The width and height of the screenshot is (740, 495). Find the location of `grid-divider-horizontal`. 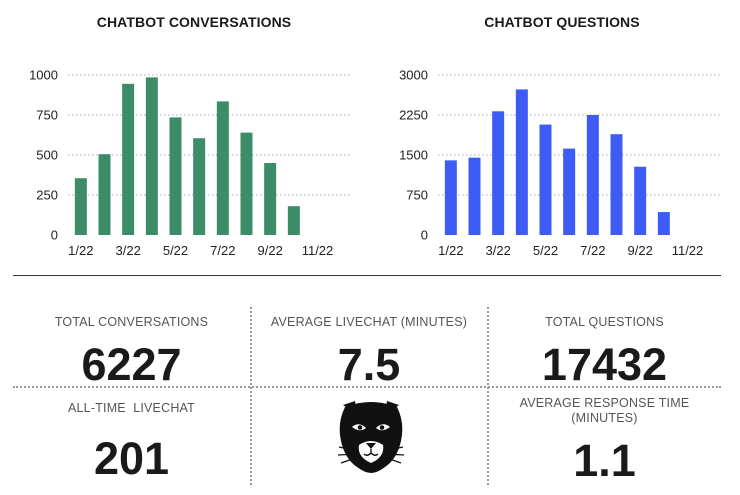

grid-divider-horizontal is located at coordinates (367, 387).